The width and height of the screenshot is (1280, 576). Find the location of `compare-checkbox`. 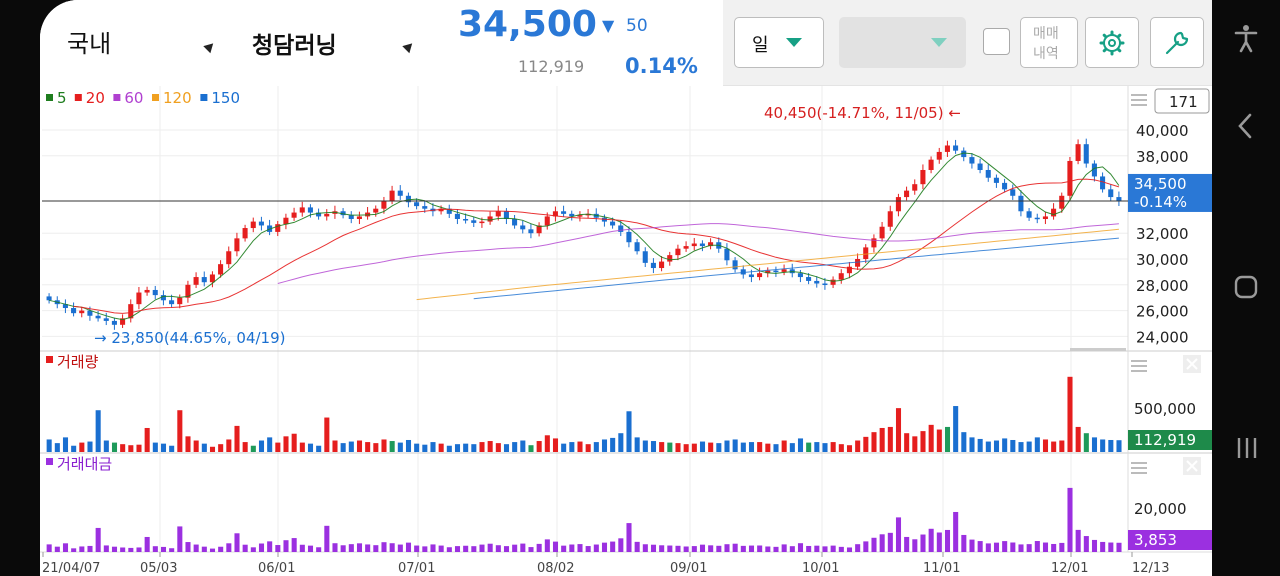

compare-checkbox is located at coordinates (996, 41).